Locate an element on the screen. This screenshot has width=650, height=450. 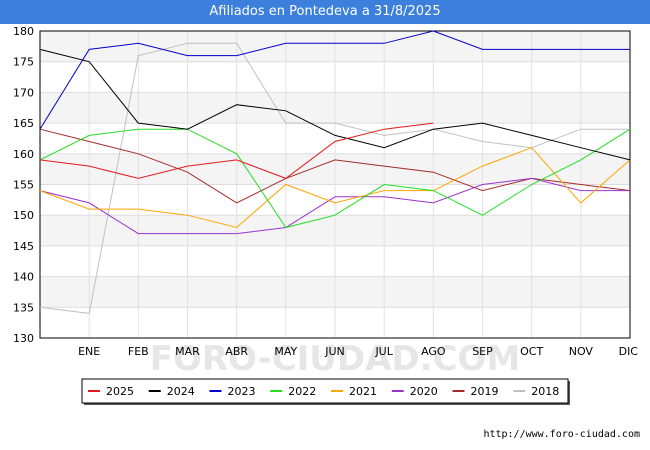
y-tick-label: 160 is located at coordinates (23, 154).